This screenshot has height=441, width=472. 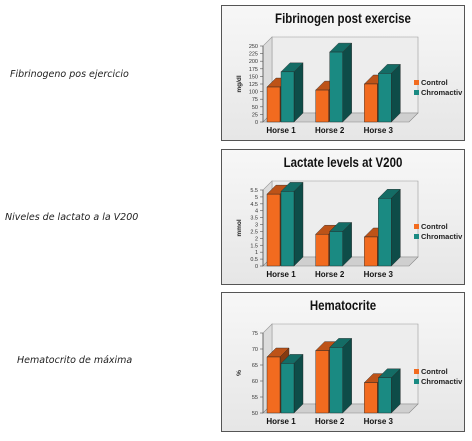 What do you see at coordinates (254, 260) in the screenshot?
I see `y-tick-label: 0.5` at bounding box center [254, 260].